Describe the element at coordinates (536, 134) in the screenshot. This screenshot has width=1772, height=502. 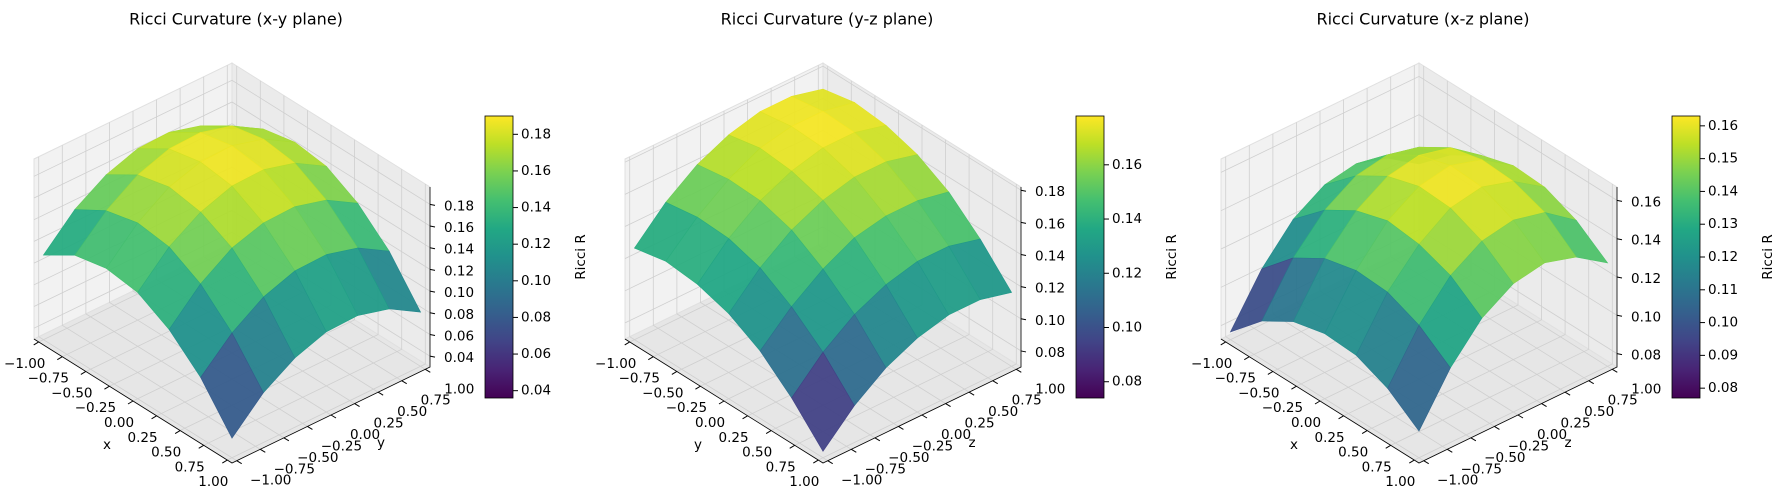
I see `colorbar-tick-label: 0.18` at that location.